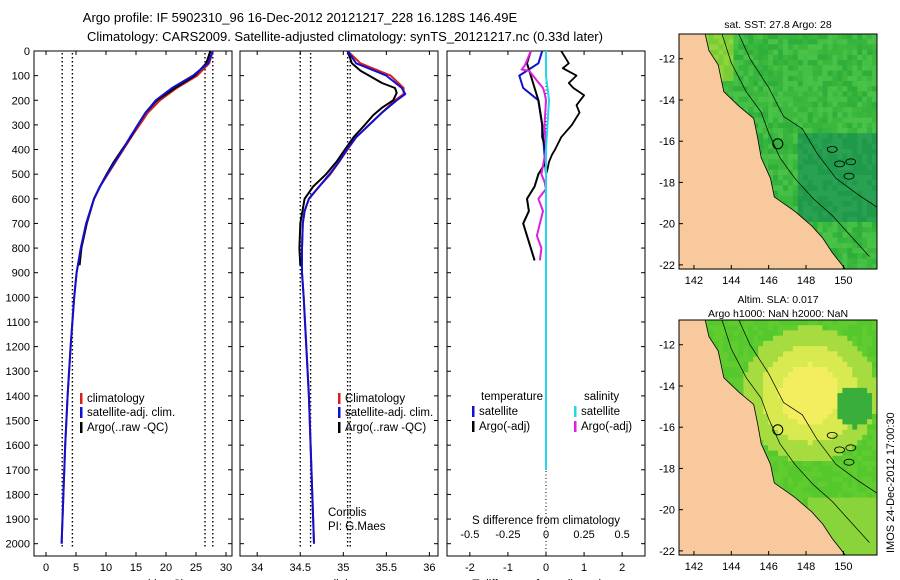 The image size is (900, 580). What do you see at coordinates (18, 372) in the screenshot?
I see `y-tick-label: 1300` at bounding box center [18, 372].